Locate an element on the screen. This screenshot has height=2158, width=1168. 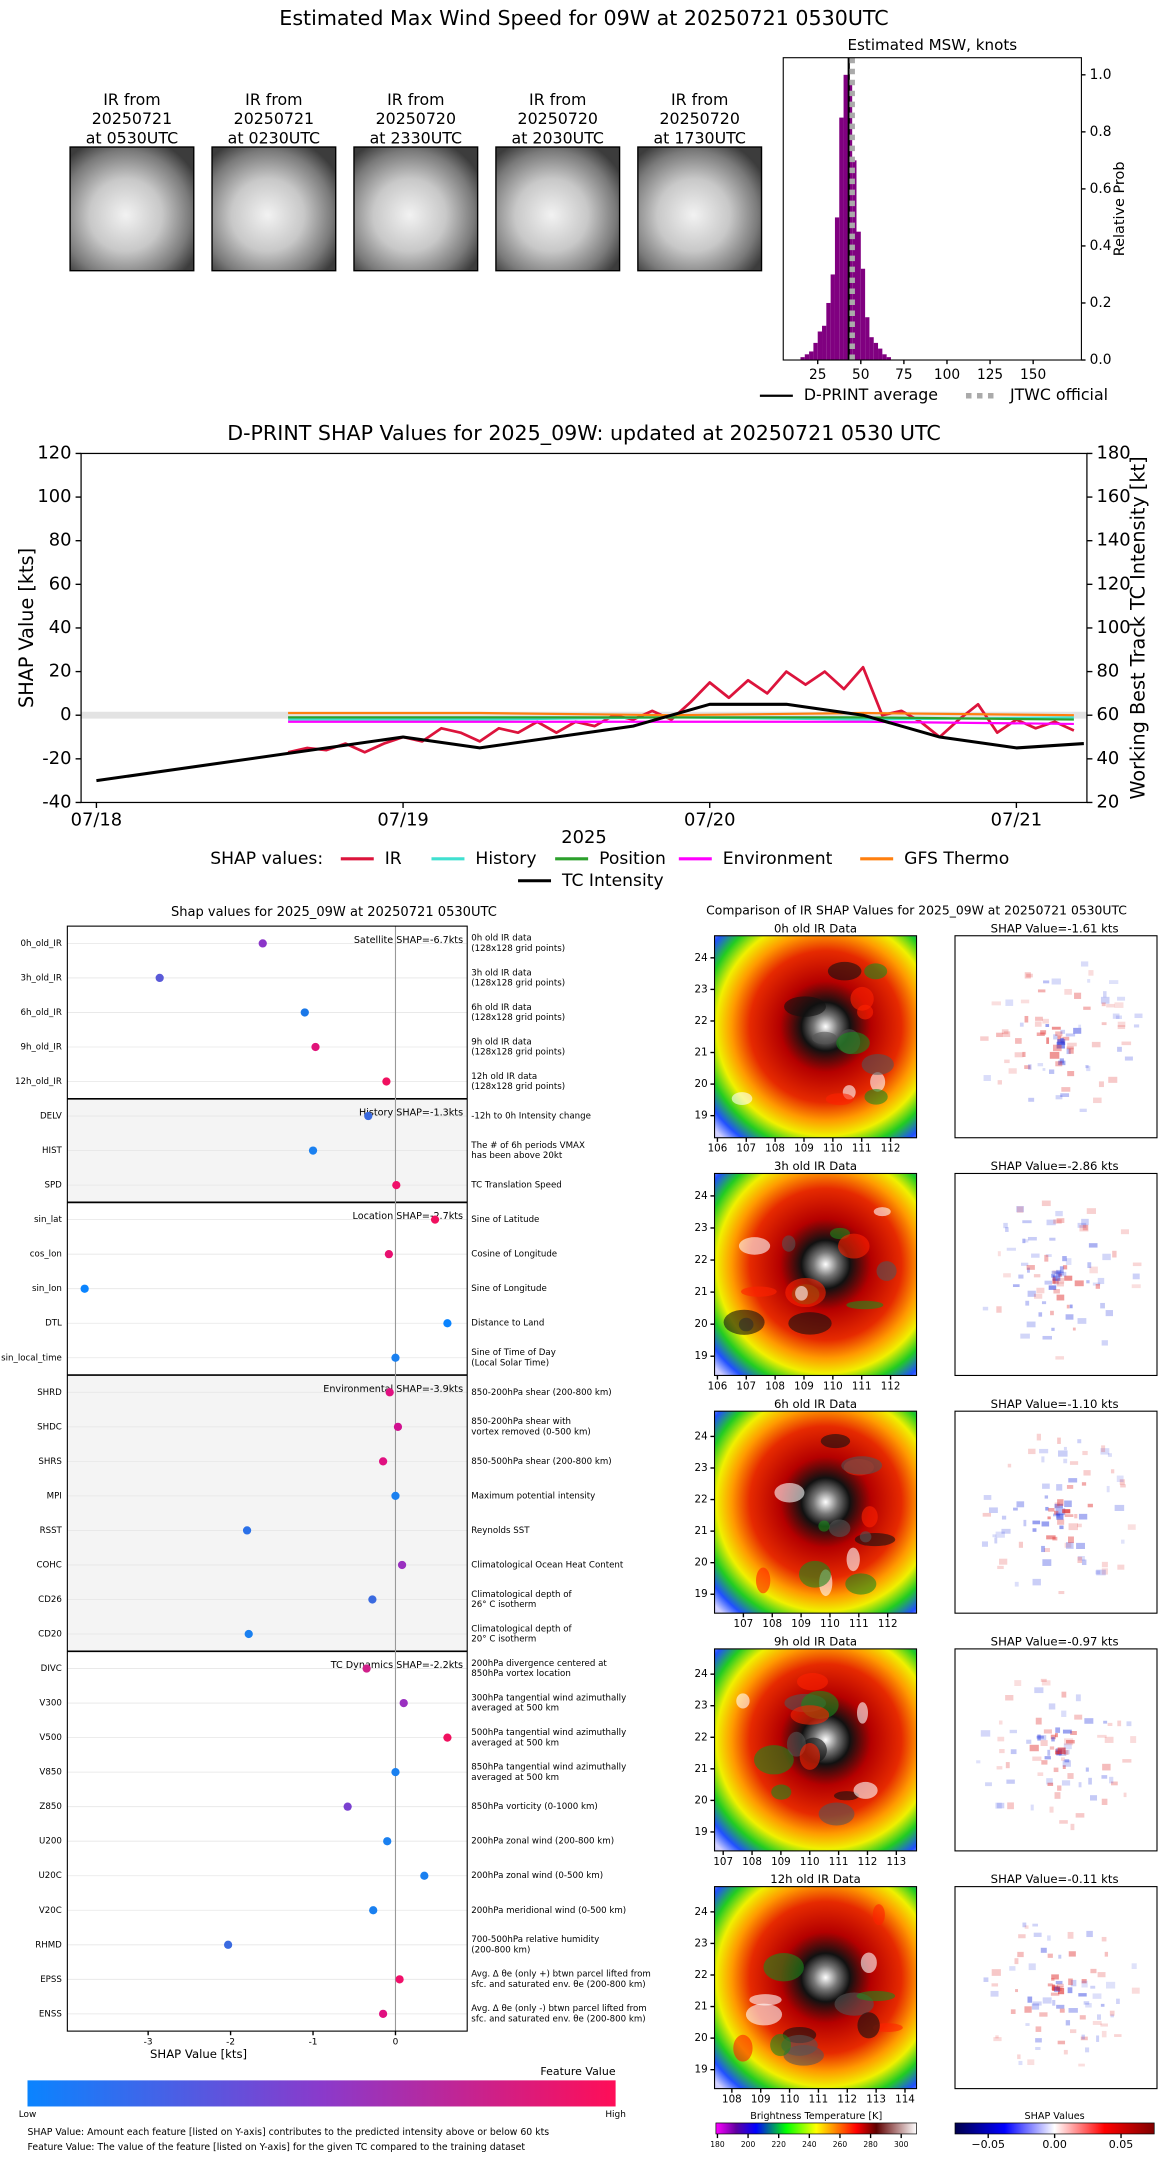
colorbar-high: High is located at coordinates (615, 2115).